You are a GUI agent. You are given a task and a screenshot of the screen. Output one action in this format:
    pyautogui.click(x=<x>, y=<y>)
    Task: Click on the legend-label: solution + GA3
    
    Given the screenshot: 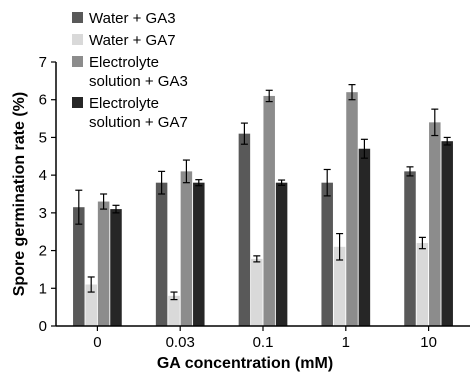 What is the action you would take?
    pyautogui.click(x=138, y=81)
    